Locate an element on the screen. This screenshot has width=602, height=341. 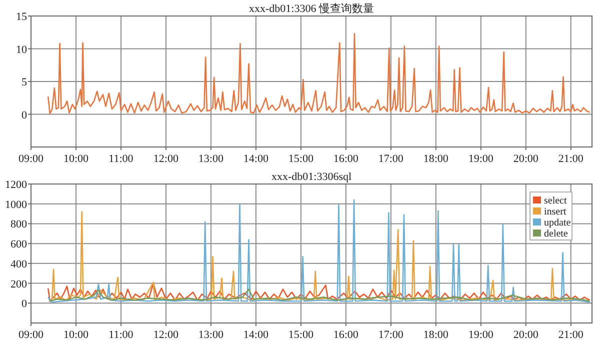
y-tick-label: 800 is located at coordinates (19, 224).